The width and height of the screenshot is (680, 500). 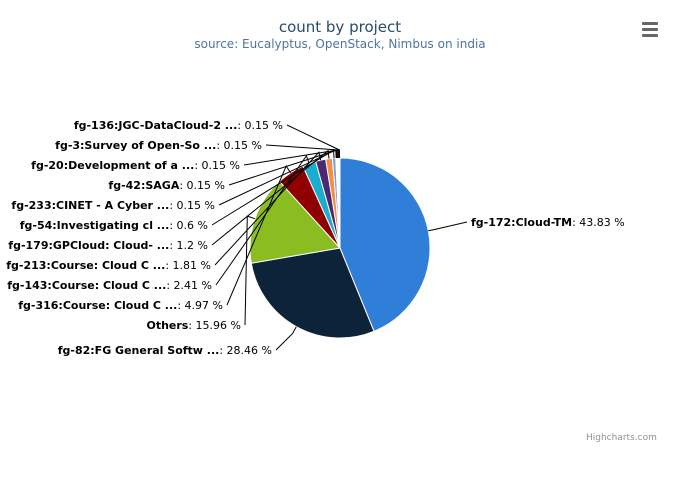 What do you see at coordinates (189, 285) in the screenshot?
I see `data-label-value: : 2.41 %` at bounding box center [189, 285].